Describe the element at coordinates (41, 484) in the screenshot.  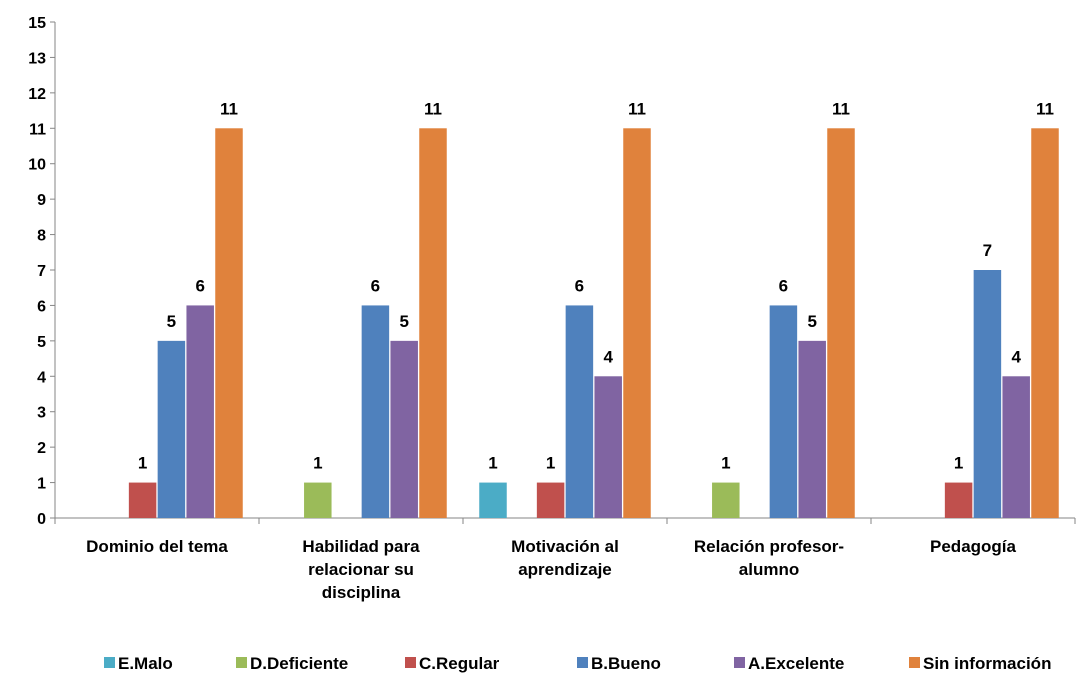
I see `y-tick-label: 1` at that location.